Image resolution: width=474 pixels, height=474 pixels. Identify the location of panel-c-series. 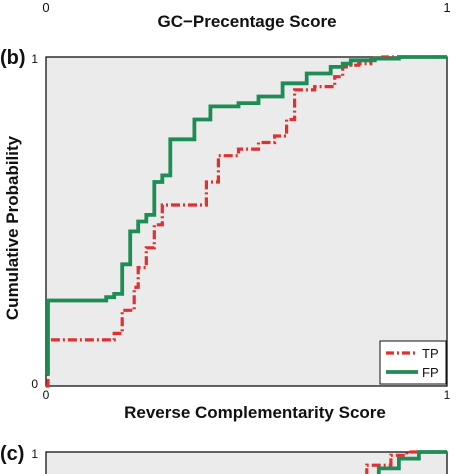
(406, 462).